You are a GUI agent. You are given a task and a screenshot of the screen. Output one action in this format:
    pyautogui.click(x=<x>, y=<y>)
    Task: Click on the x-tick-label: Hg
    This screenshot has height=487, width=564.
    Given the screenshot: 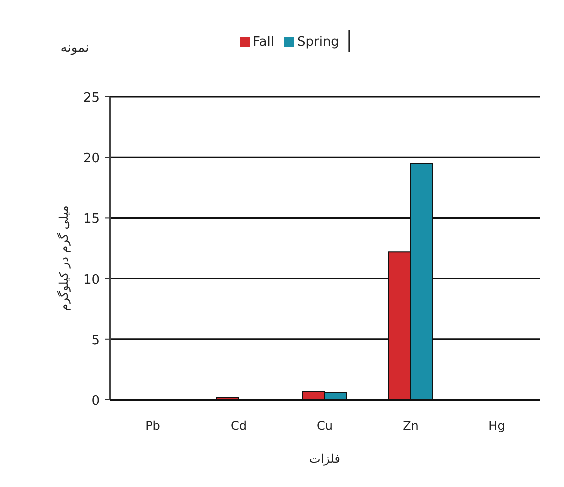 What is the action you would take?
    pyautogui.click(x=497, y=426)
    